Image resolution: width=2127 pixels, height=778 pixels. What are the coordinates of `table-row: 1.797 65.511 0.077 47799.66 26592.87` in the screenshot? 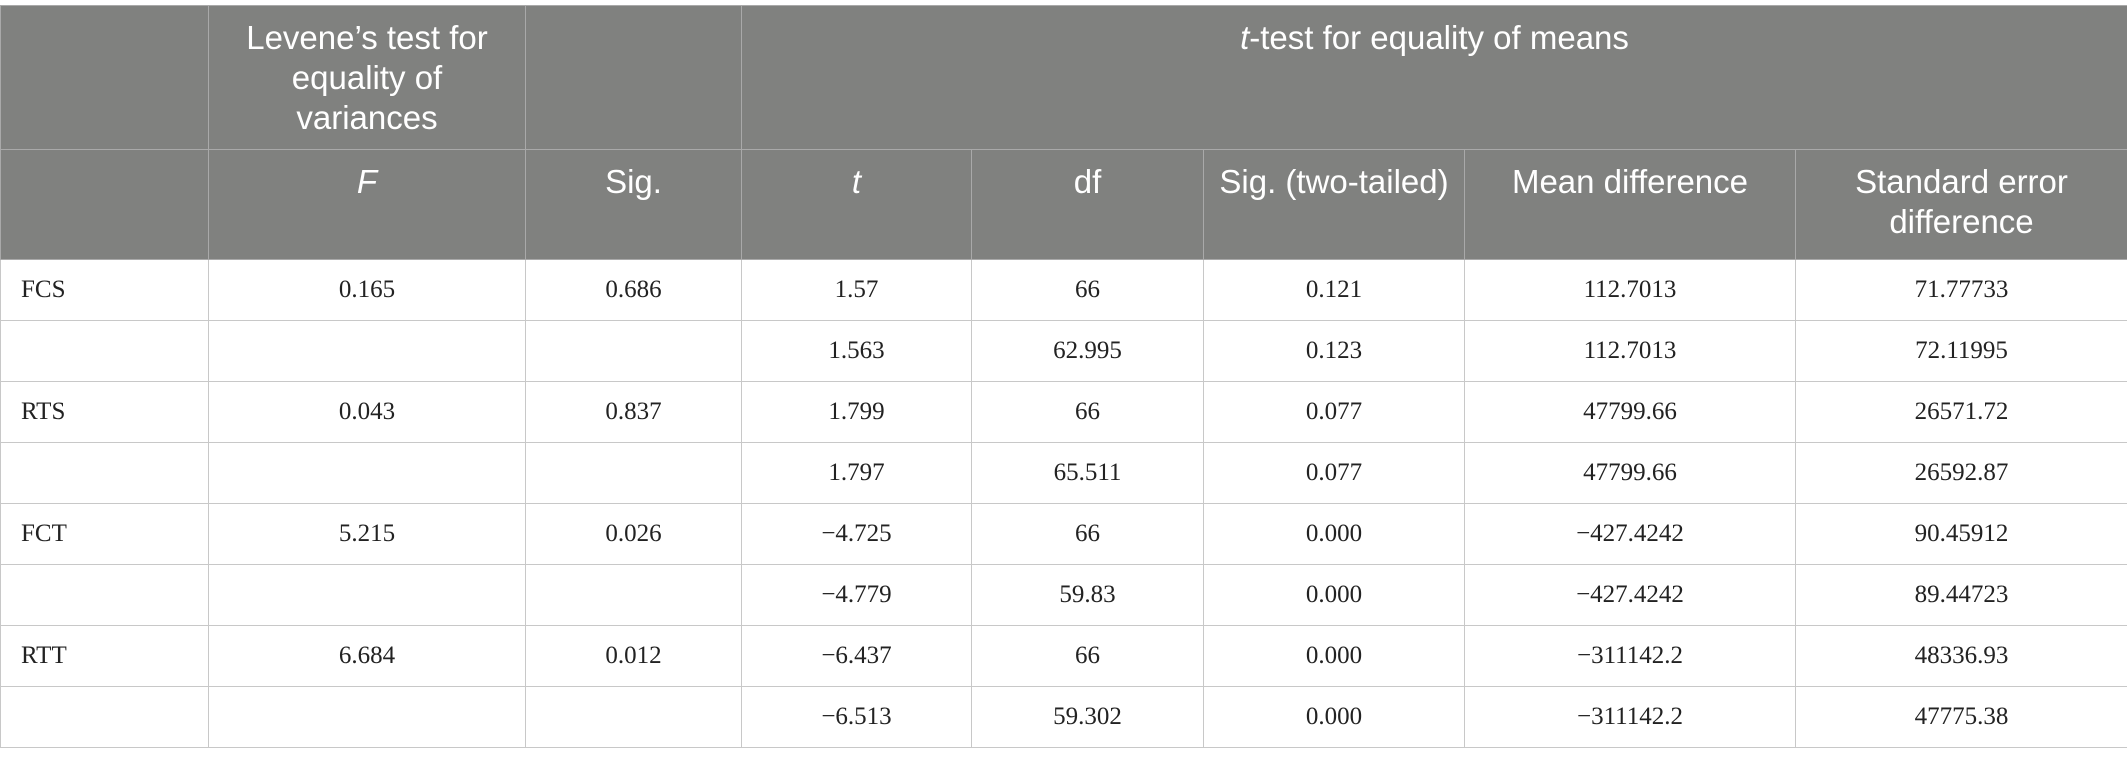 It's located at (1063, 473).